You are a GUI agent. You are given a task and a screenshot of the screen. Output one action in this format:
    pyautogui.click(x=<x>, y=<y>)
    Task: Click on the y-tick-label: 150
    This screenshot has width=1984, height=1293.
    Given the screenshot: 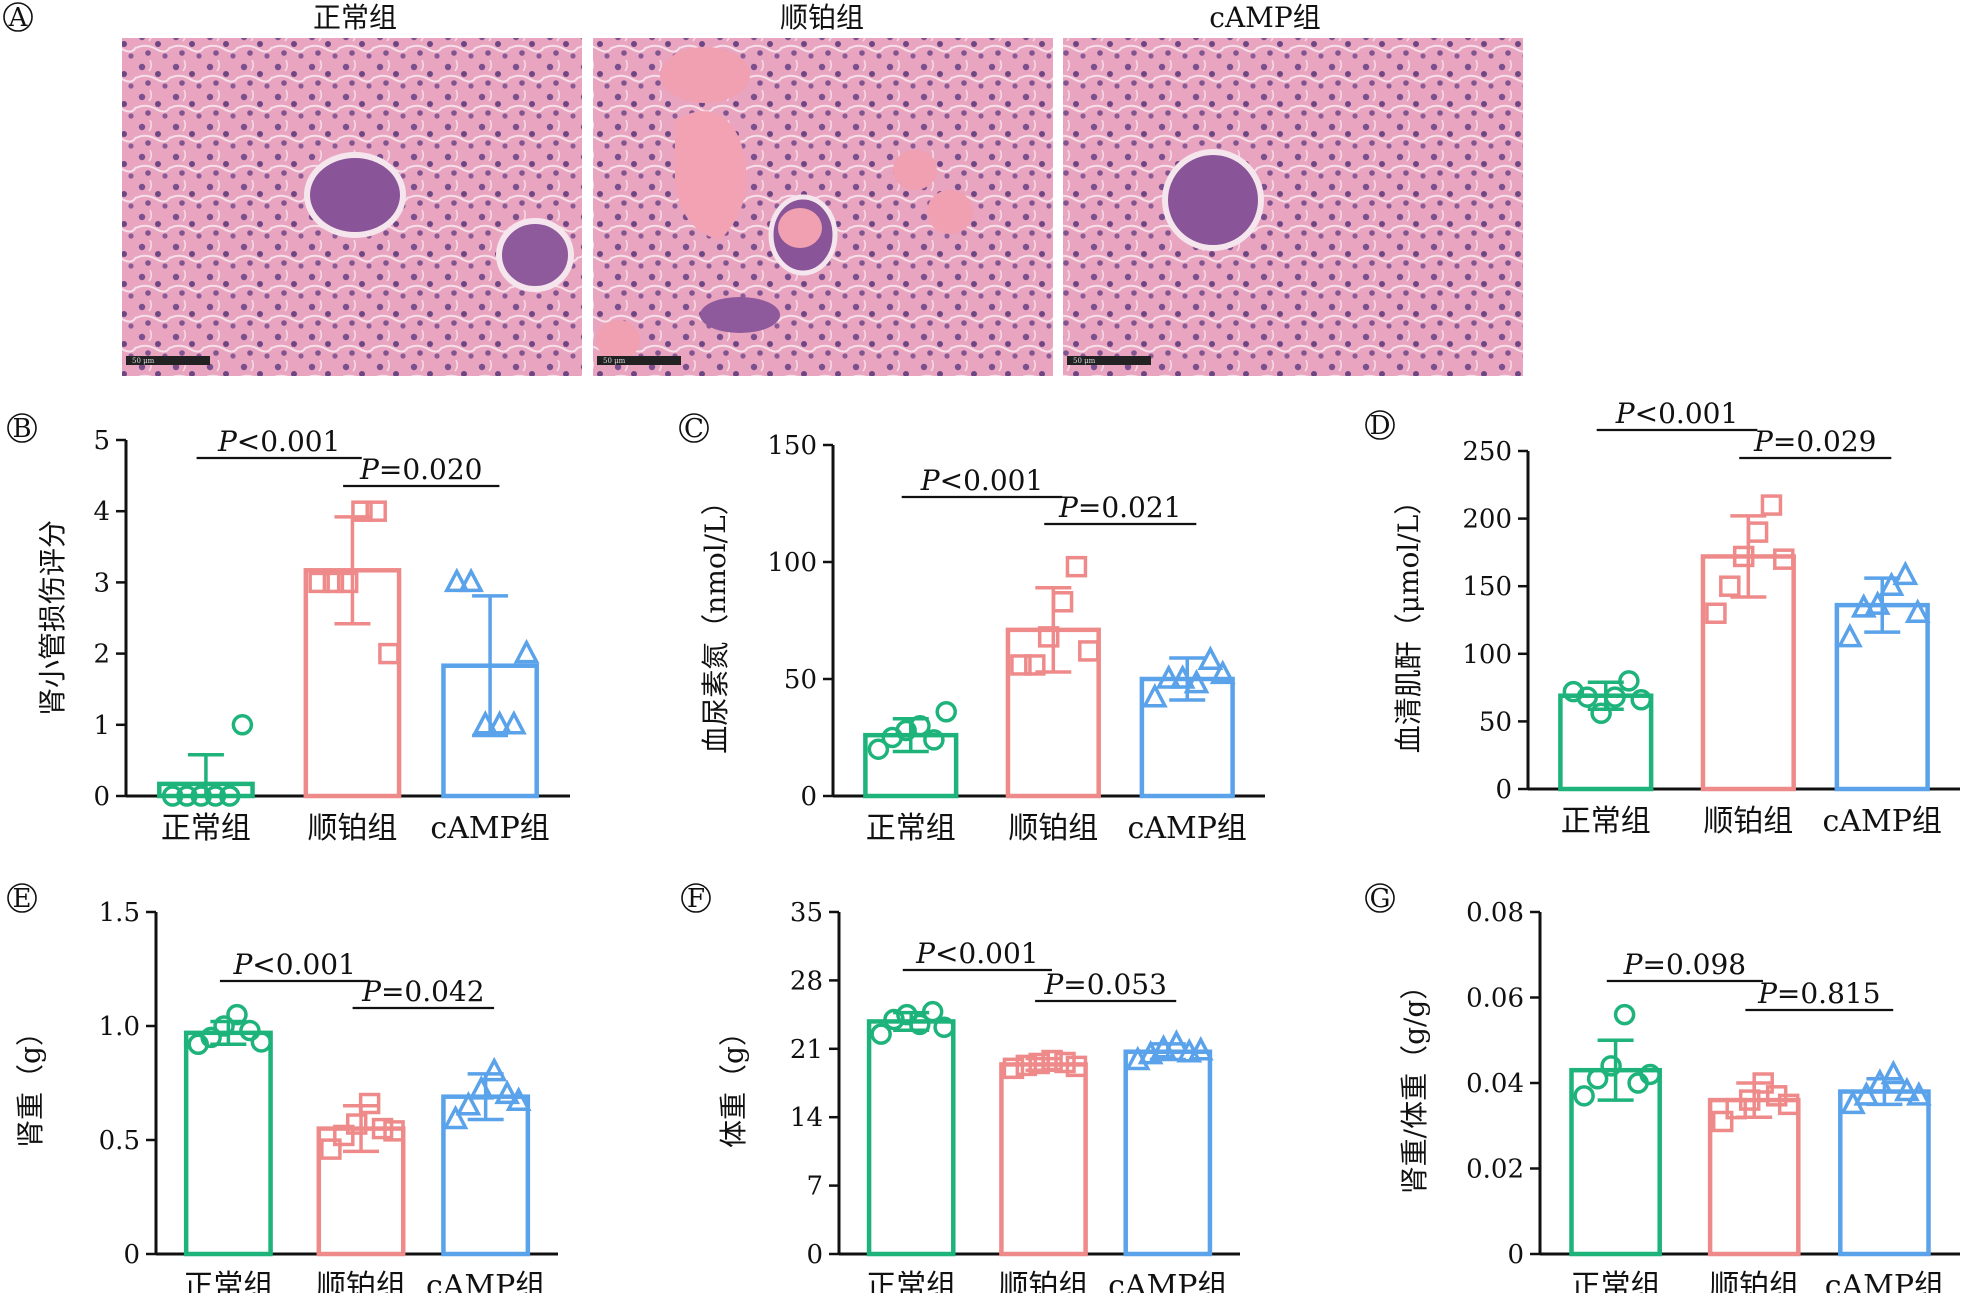 What is the action you would take?
    pyautogui.click(x=792, y=446)
    